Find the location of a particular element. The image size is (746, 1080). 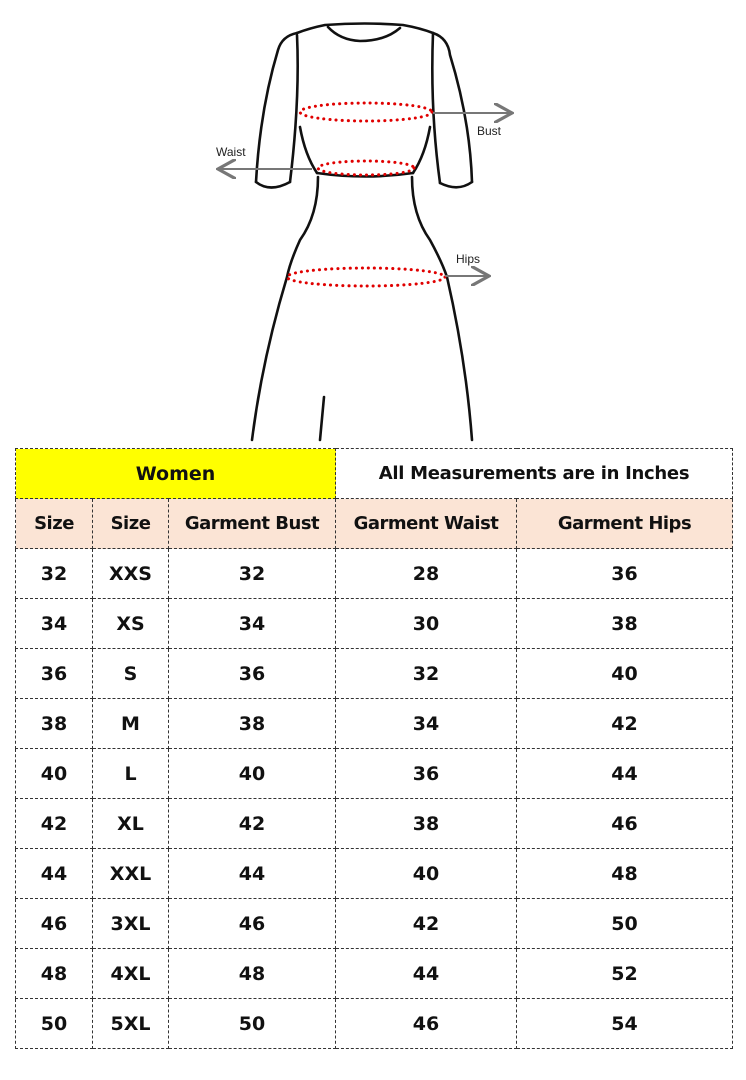

table-row: 46 3XL 46 42 50 is located at coordinates (374, 923).